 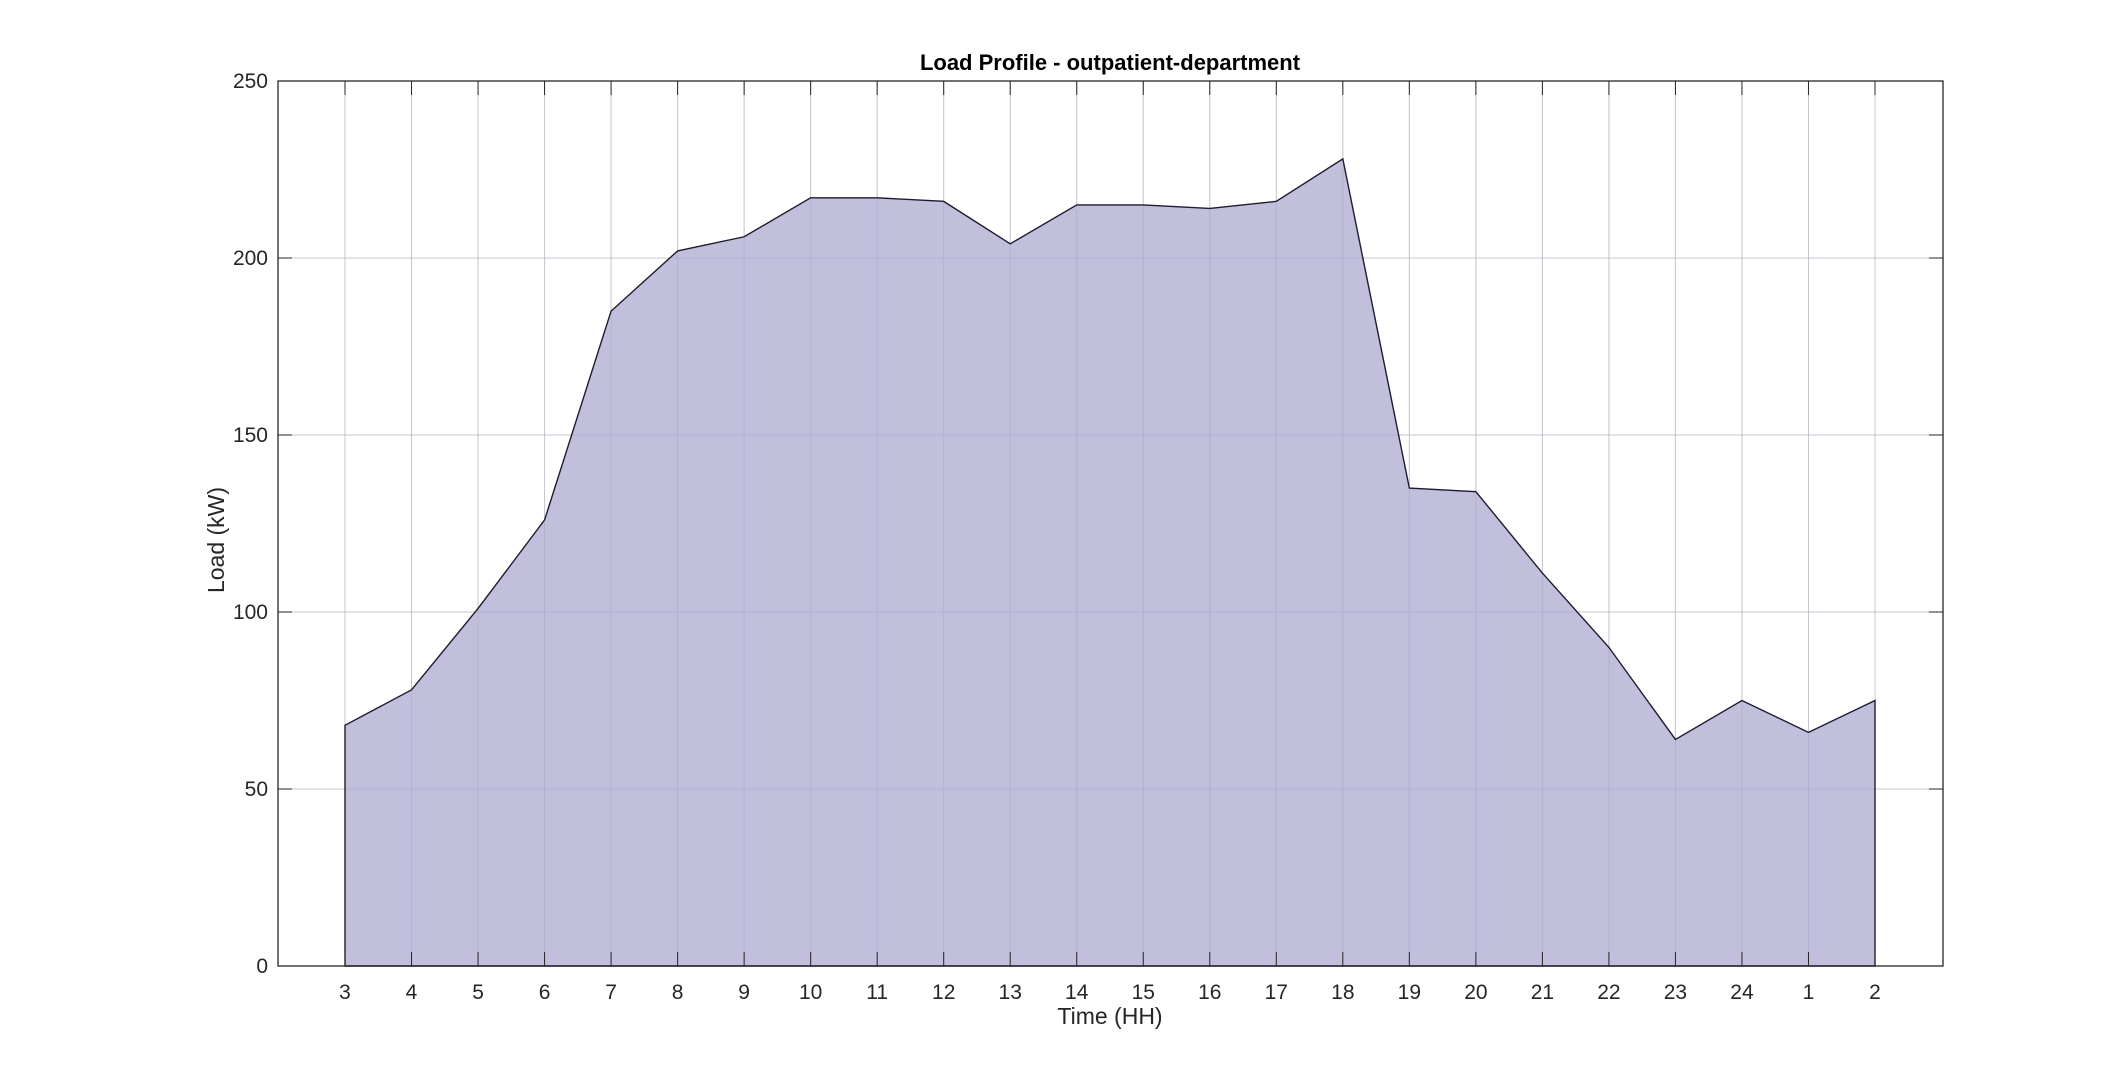 What do you see at coordinates (611, 992) in the screenshot?
I see `x-tick-label: 7` at bounding box center [611, 992].